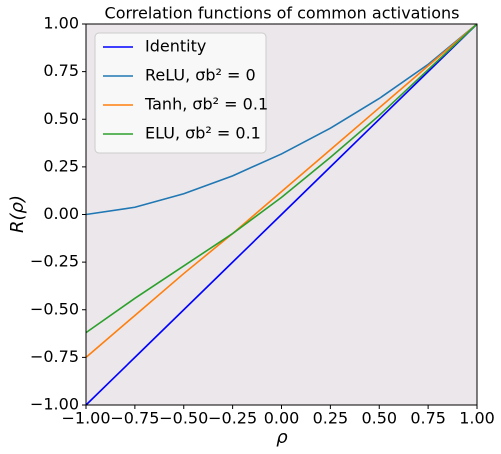 The width and height of the screenshot is (501, 454). Describe the element at coordinates (54, 404) in the screenshot. I see `y-tick-label: −1.00` at that location.